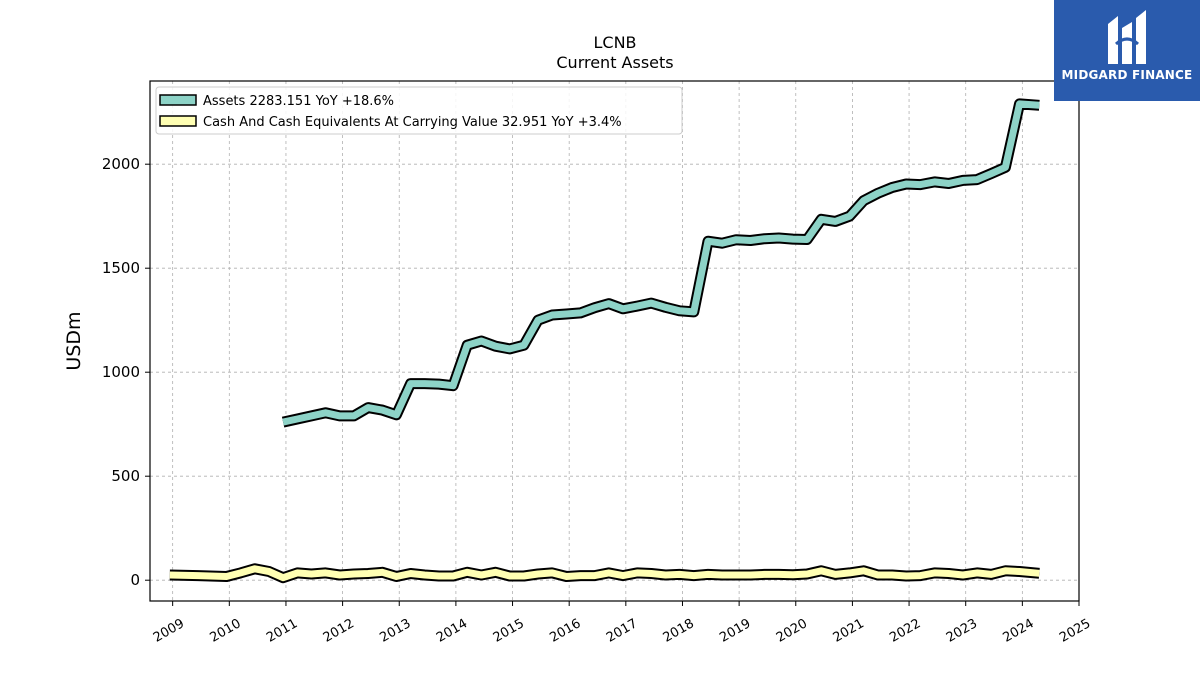 The height and width of the screenshot is (675, 1200). What do you see at coordinates (1127, 37) in the screenshot?
I see `logo-mark-icon` at bounding box center [1127, 37].